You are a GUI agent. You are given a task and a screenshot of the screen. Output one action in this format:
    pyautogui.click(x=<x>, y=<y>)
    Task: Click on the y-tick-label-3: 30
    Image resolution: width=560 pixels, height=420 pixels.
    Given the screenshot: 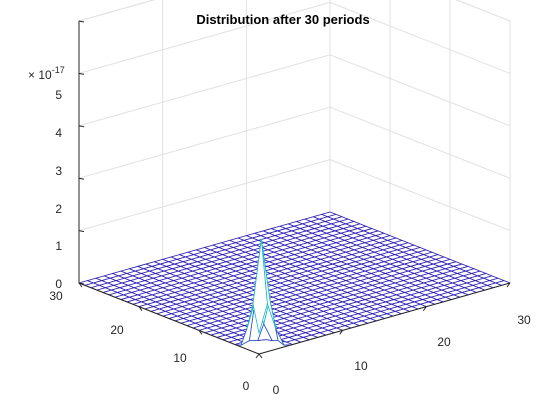 What is the action you would take?
    pyautogui.click(x=56, y=296)
    